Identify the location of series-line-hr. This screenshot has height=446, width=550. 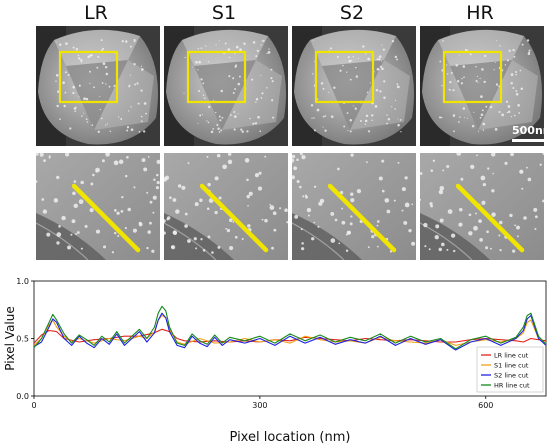
(290, 327).